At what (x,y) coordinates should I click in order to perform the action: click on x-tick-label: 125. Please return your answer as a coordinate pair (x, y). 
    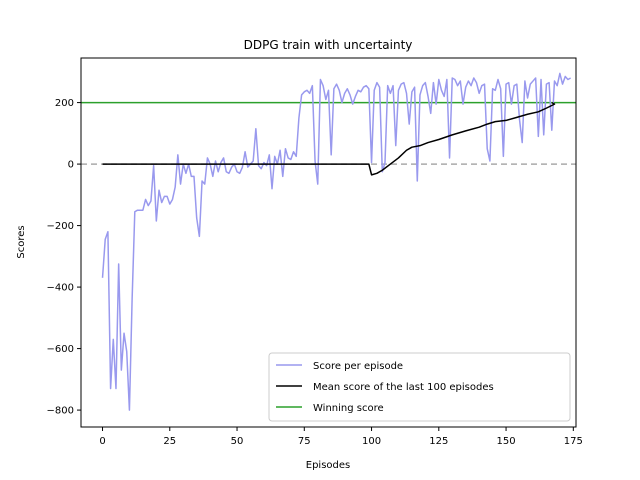
    Looking at the image, I should click on (438, 441).